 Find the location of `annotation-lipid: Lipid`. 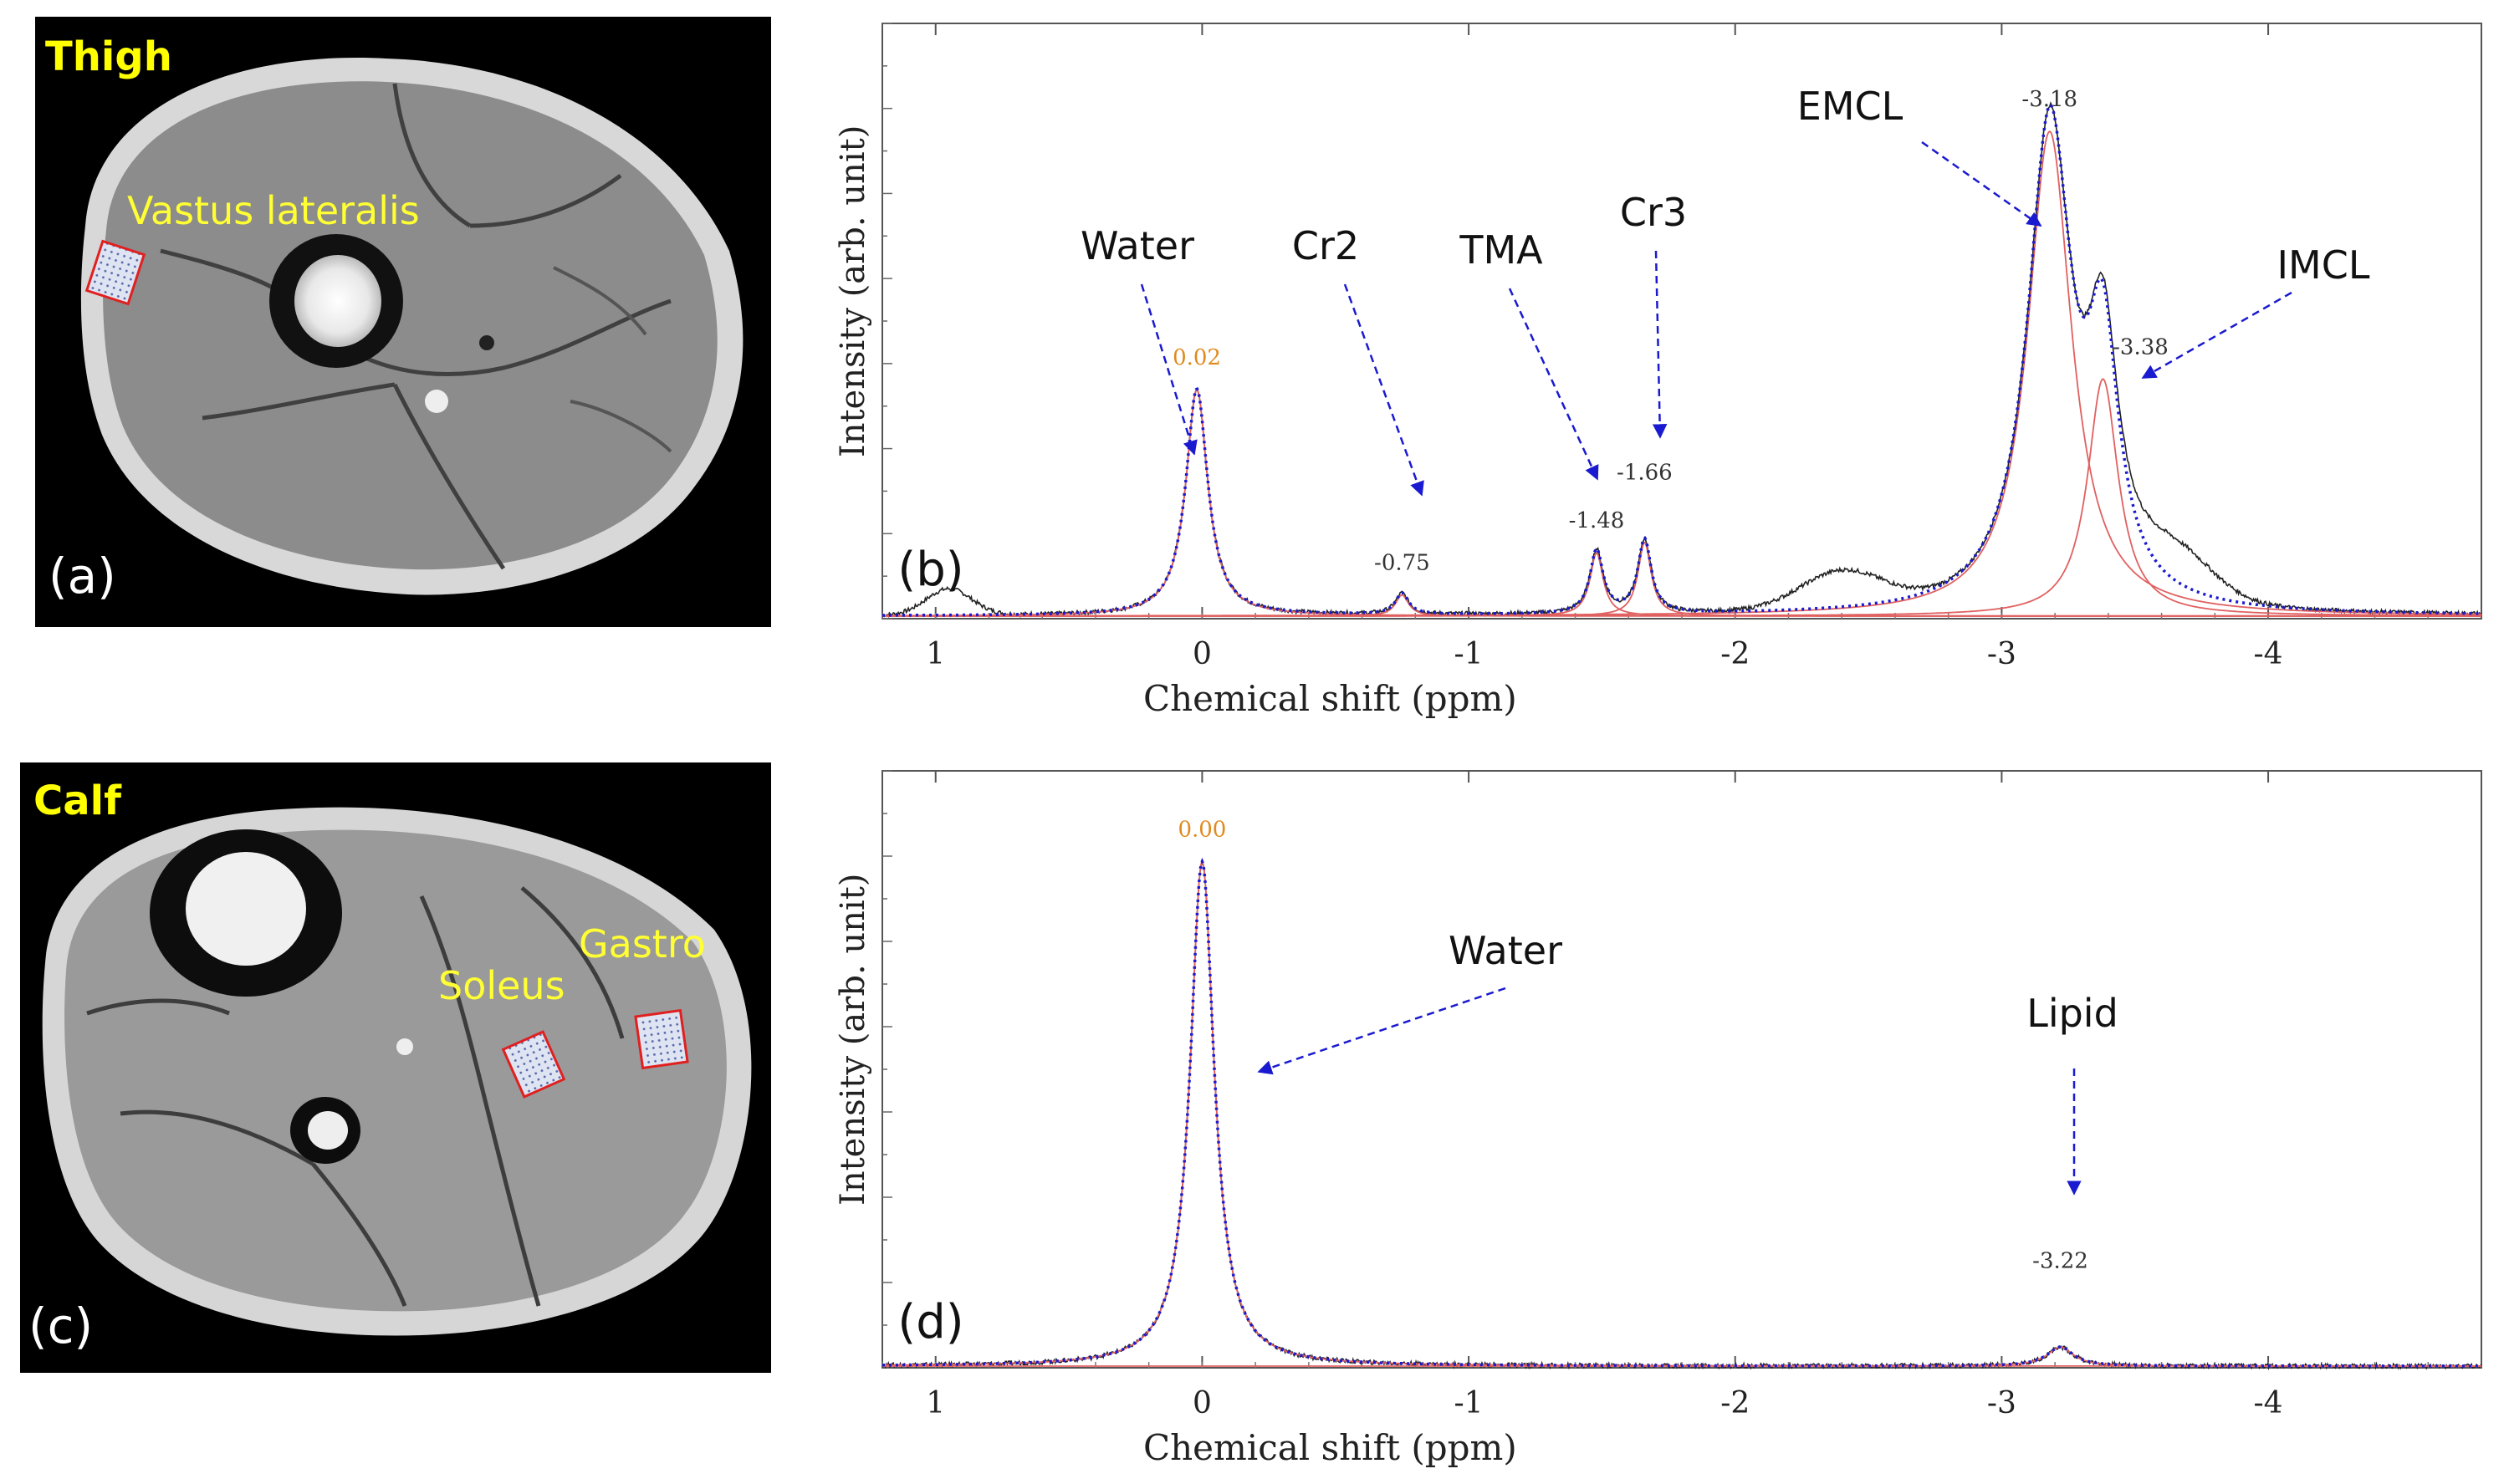

annotation-lipid: Lipid is located at coordinates (2072, 1013).